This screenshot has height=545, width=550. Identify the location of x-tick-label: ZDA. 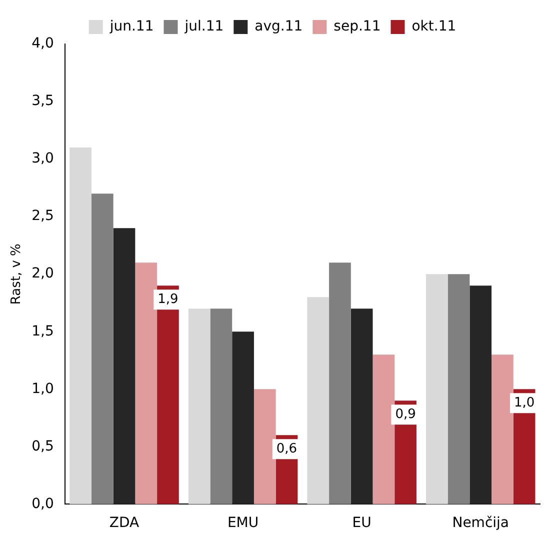
(124, 523).